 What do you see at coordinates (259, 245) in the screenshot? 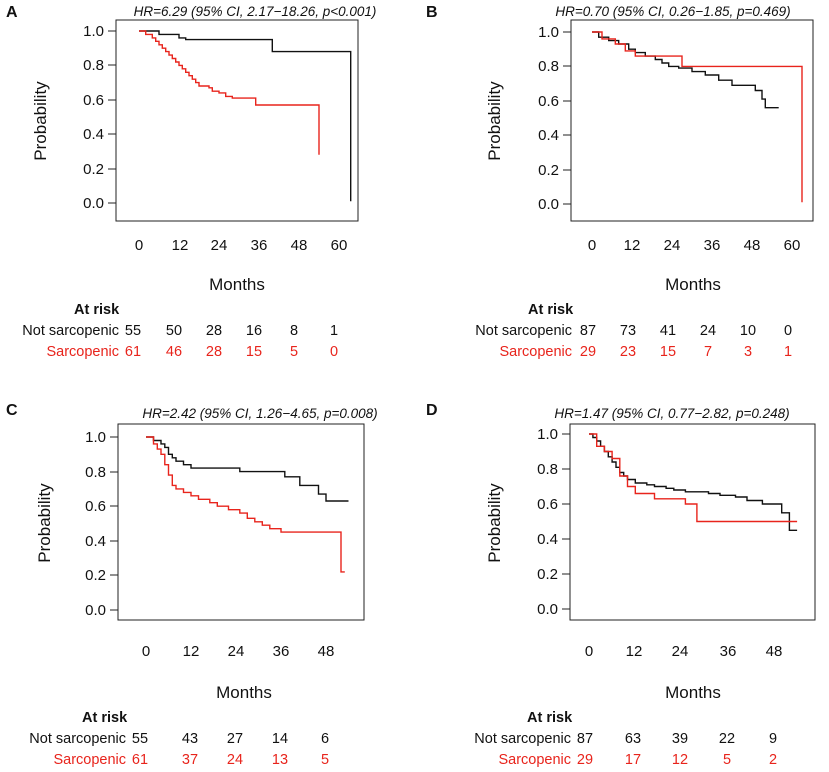
I see `panel-a-xtick: 36` at bounding box center [259, 245].